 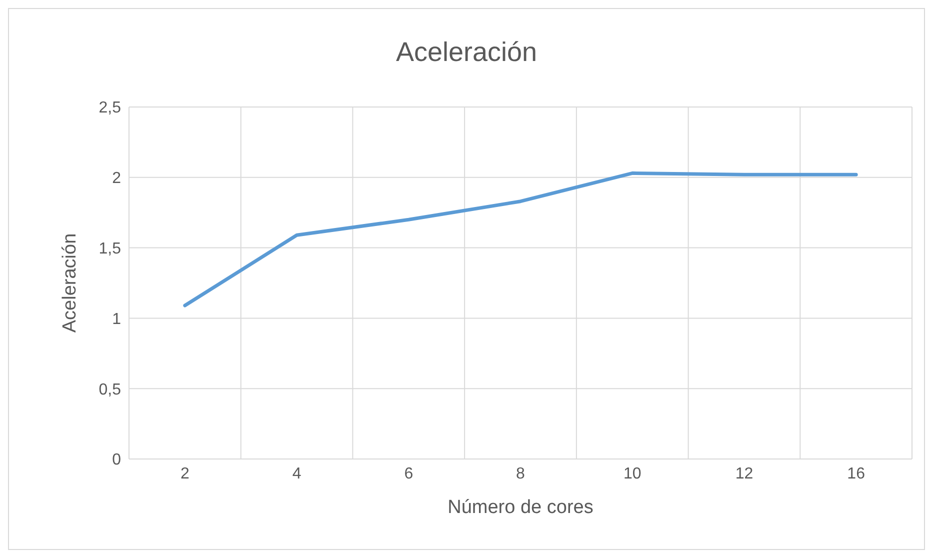 I want to click on x-tick-label: 2, so click(x=185, y=473).